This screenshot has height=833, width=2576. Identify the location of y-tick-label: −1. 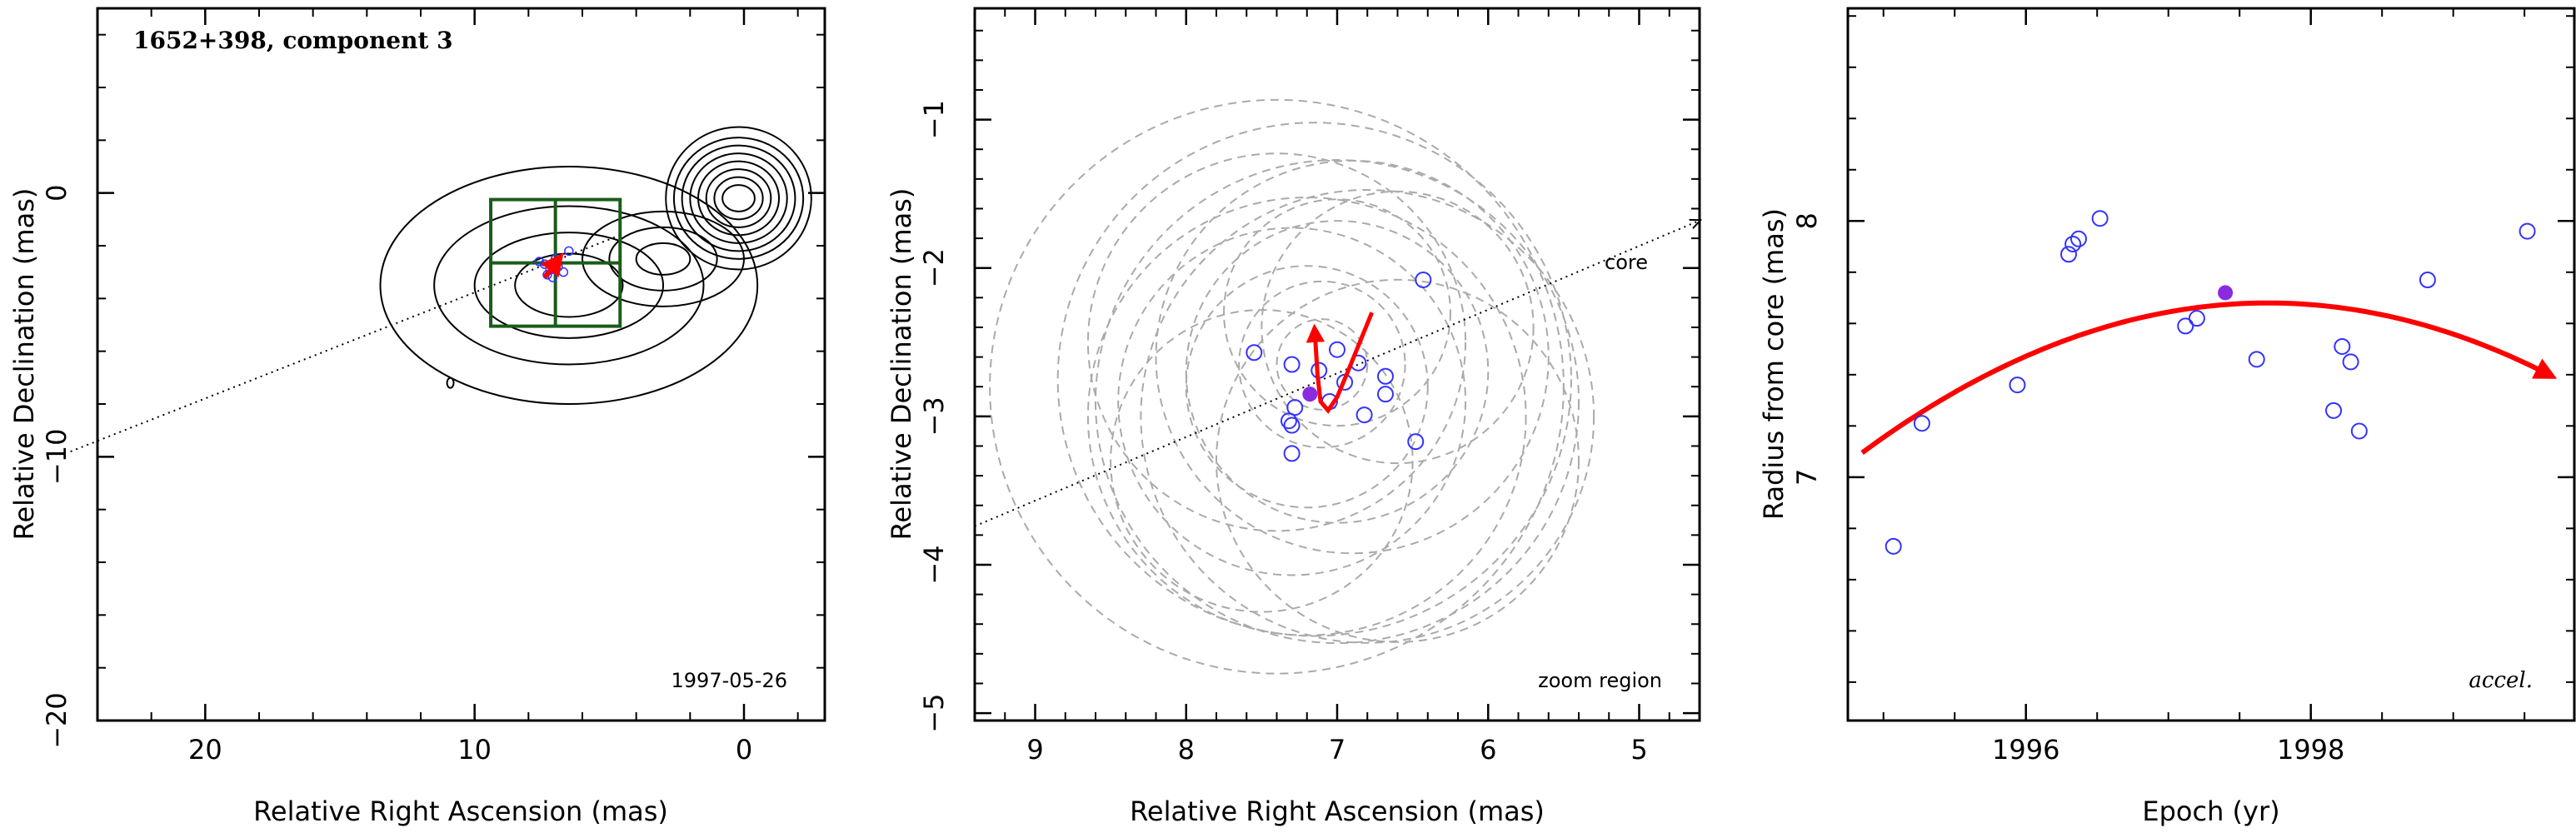
(934, 119).